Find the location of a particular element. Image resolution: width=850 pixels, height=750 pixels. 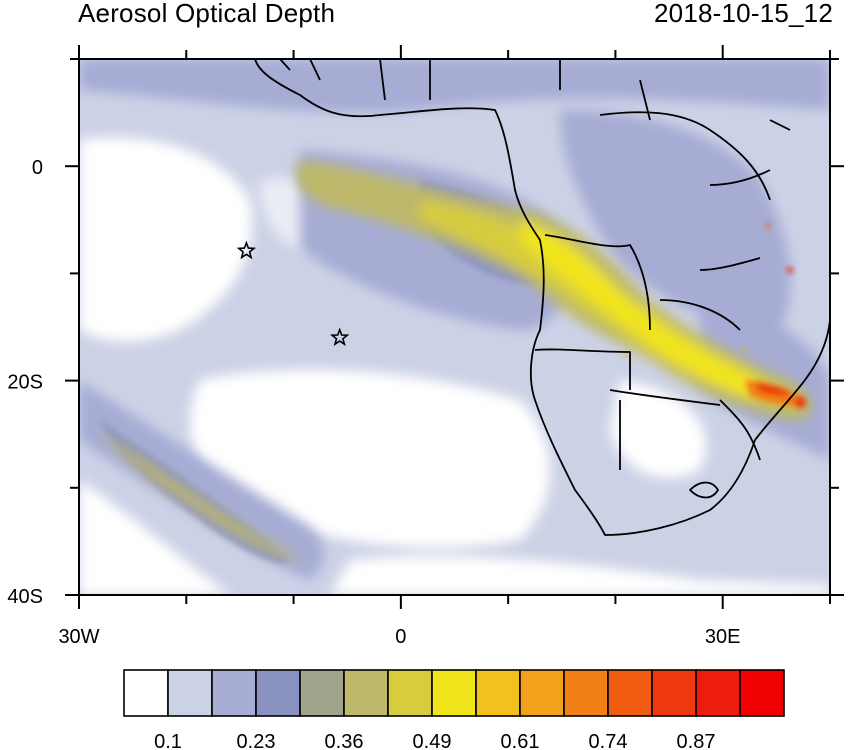

star-marker-north-icon is located at coordinates (246, 250).